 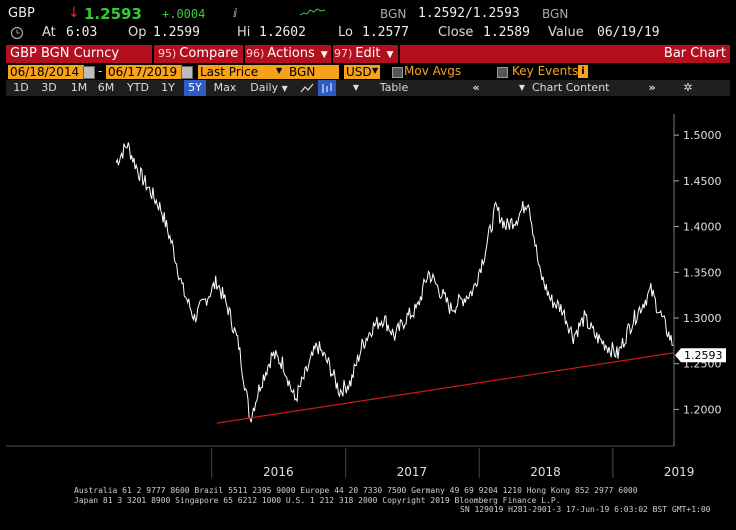 What do you see at coordinates (74, 13) in the screenshot?
I see `down-arrow-icon: ↓` at bounding box center [74, 13].